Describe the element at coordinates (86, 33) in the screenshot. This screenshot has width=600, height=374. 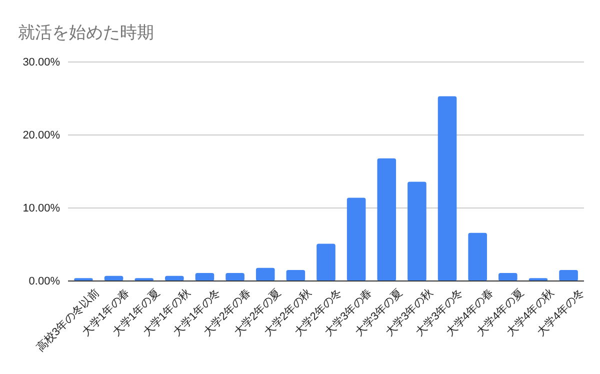
I see `chart-title: 就活を始めた時期` at that location.